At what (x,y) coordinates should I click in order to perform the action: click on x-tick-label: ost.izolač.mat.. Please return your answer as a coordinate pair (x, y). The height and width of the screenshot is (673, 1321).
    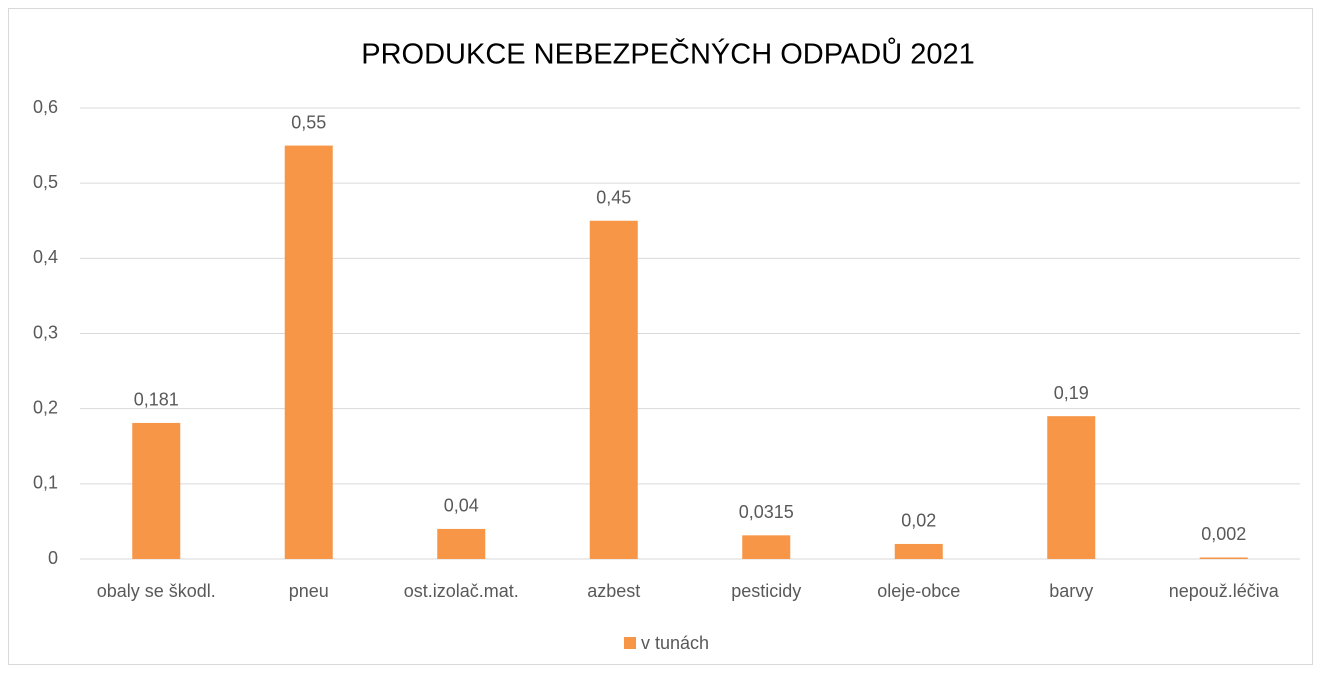
    Looking at the image, I should click on (461, 591).